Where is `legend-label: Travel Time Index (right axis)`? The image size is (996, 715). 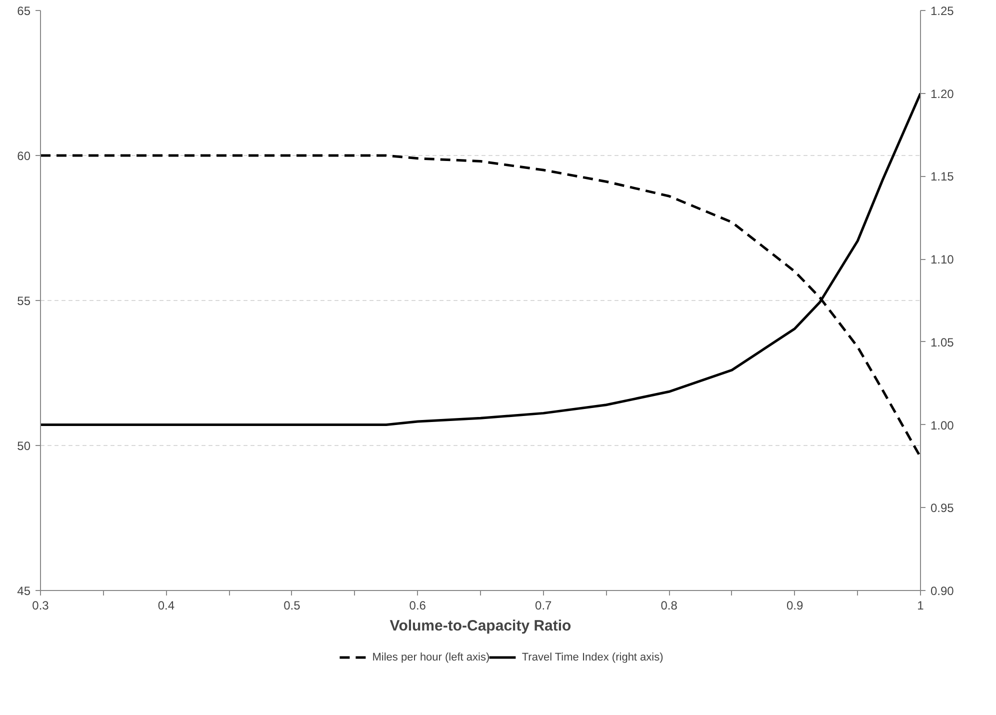 legend-label: Travel Time Index (right axis) is located at coordinates (593, 658).